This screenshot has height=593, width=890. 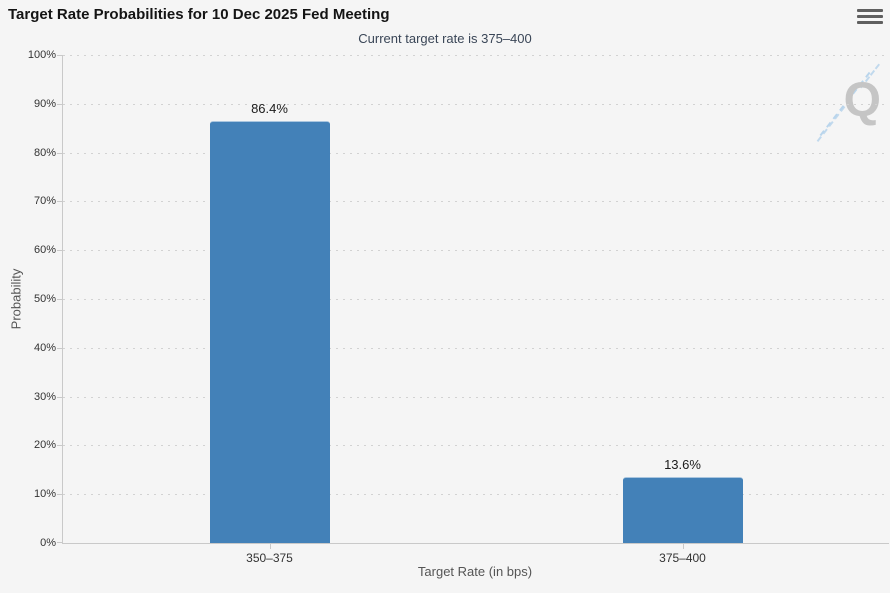 I want to click on y-axis-label: 40%, so click(x=44, y=347).